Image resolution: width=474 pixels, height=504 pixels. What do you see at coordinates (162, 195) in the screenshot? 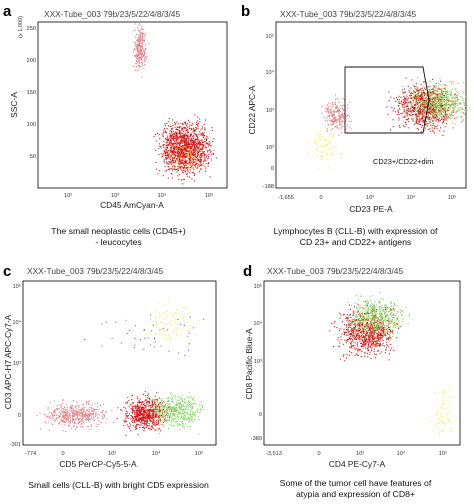
I see `x-tick-label: 10⁴` at bounding box center [162, 195].